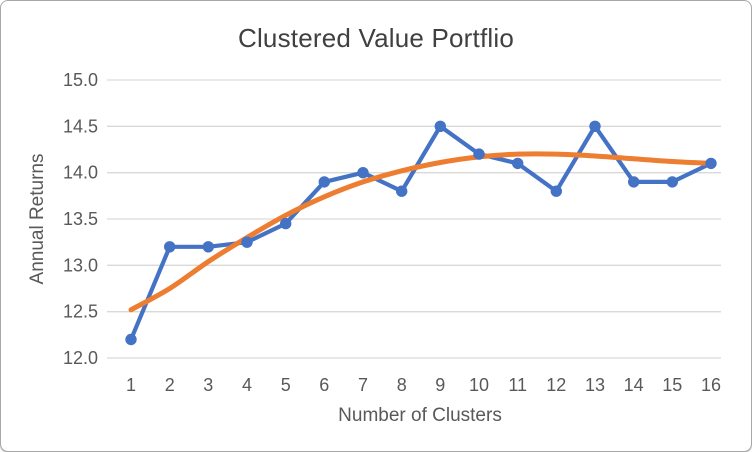 The image size is (752, 452). I want to click on x-tick-label: 4, so click(247, 385).